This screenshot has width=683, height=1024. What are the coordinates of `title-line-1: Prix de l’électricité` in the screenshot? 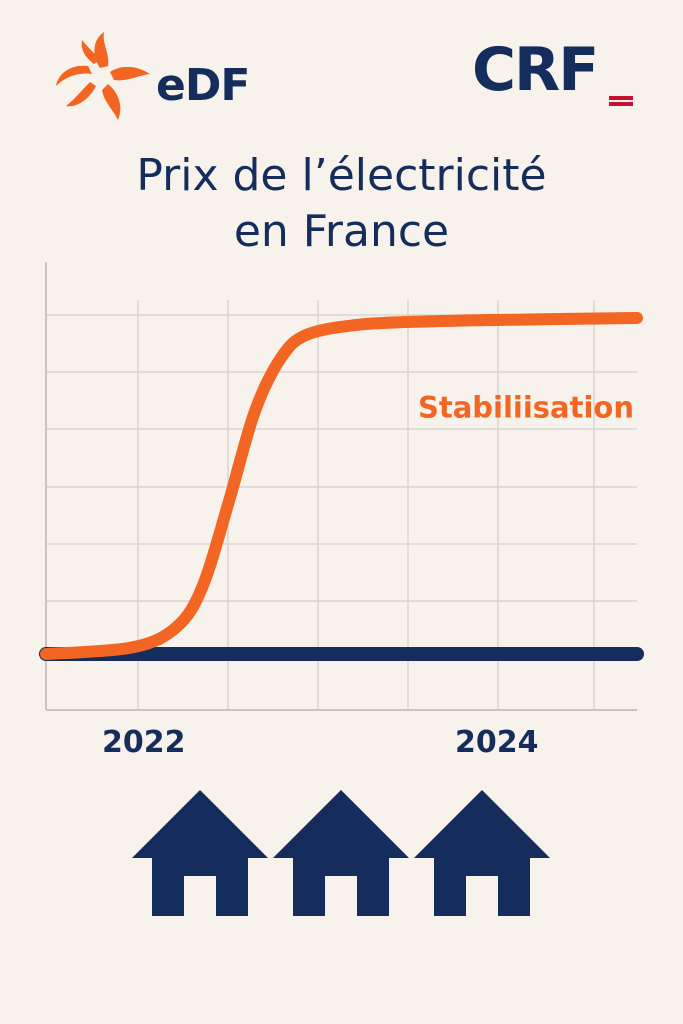 It's located at (341, 175).